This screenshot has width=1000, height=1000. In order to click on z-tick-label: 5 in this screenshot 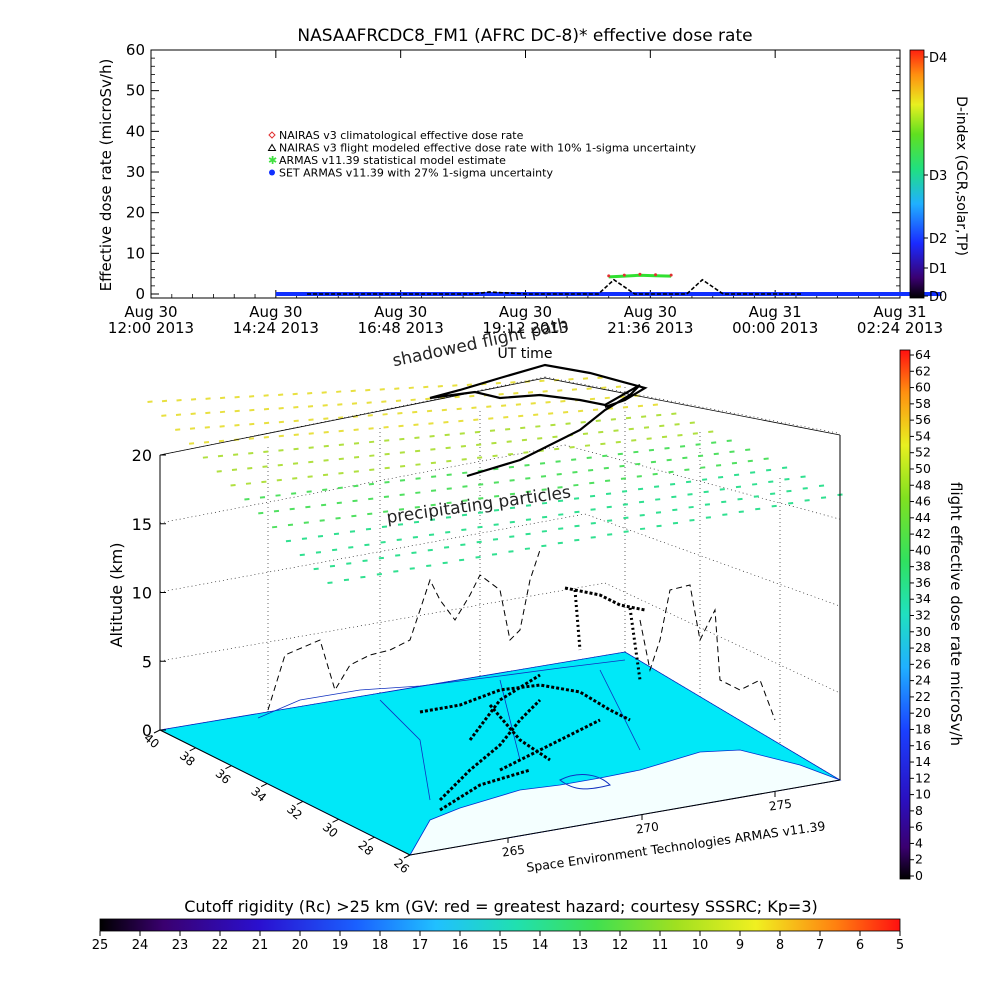, I will do `click(147, 661)`.